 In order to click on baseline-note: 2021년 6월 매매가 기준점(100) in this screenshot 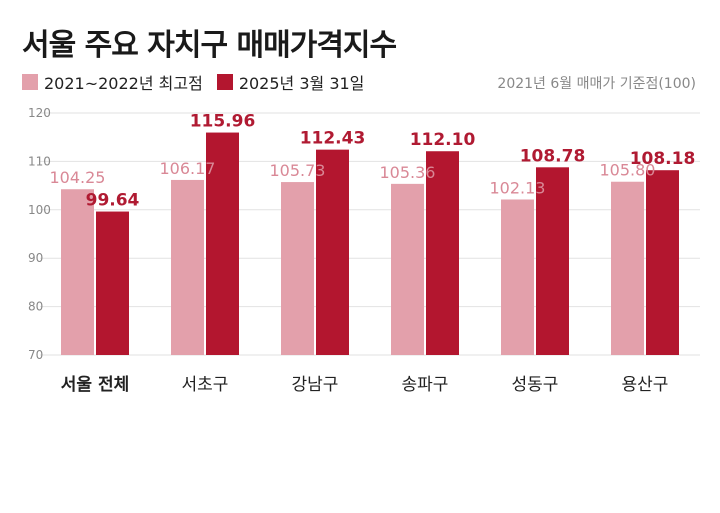, I will do `click(596, 84)`.